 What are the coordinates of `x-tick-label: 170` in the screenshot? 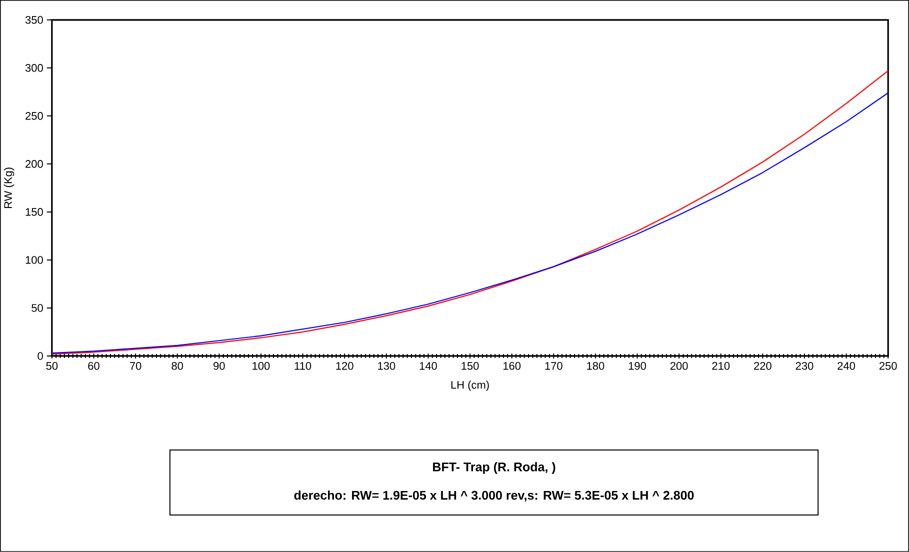 It's located at (553, 366).